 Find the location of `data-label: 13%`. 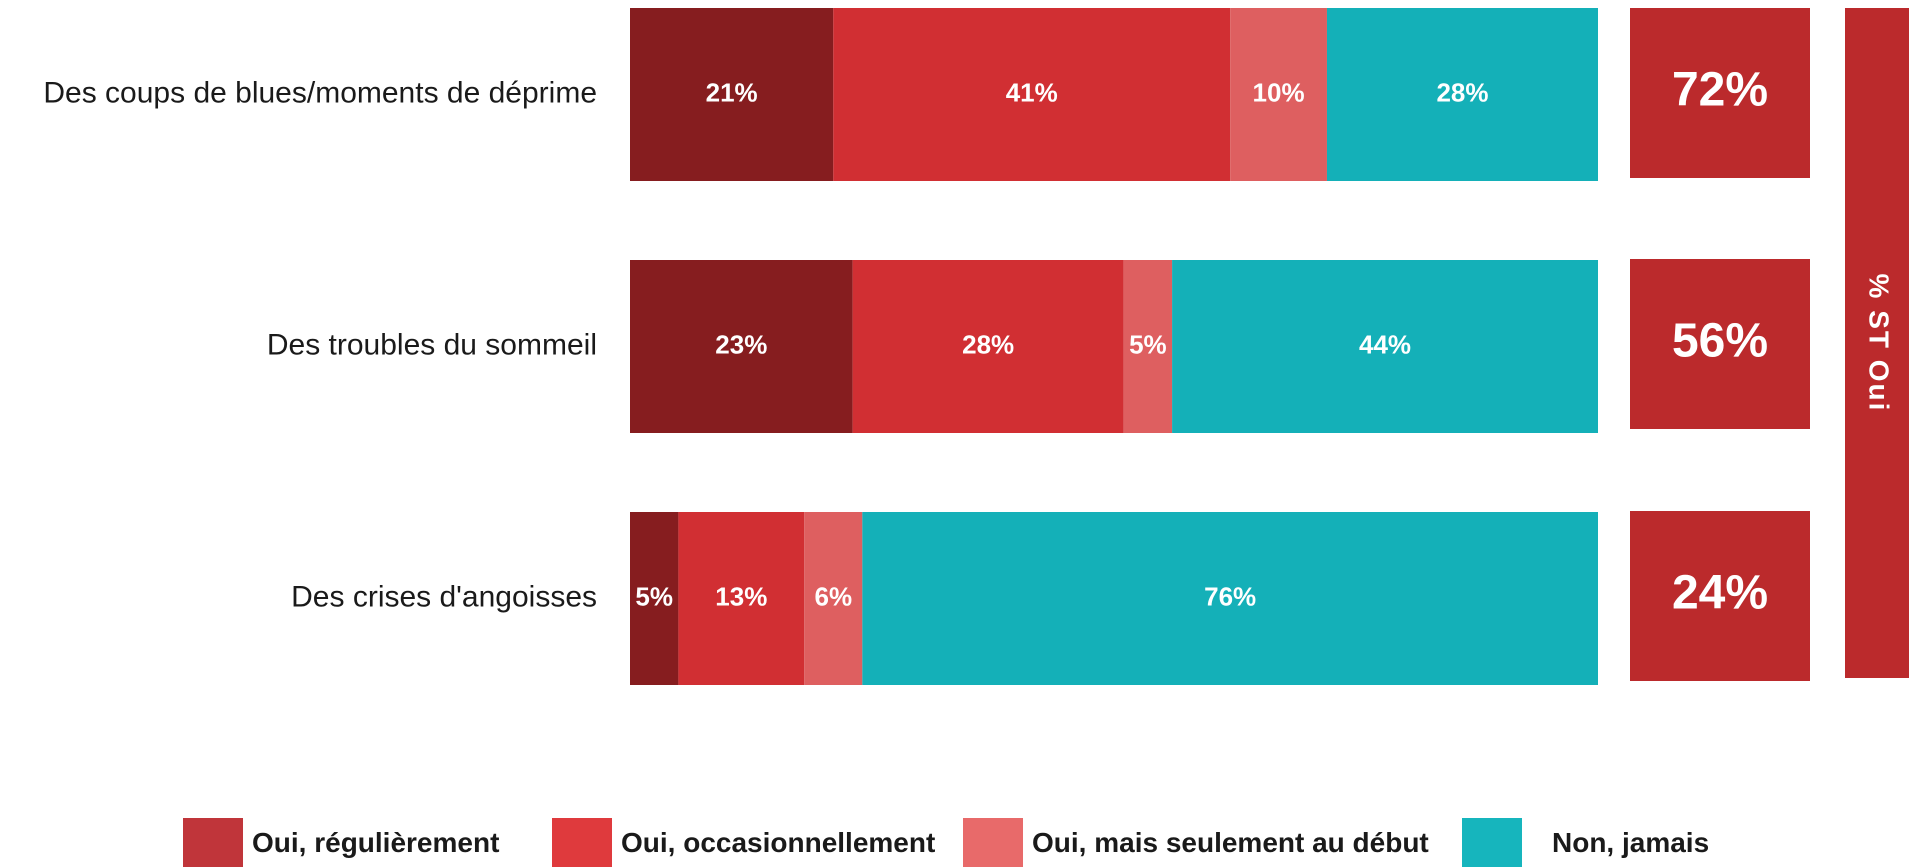

data-label: 13% is located at coordinates (741, 596).